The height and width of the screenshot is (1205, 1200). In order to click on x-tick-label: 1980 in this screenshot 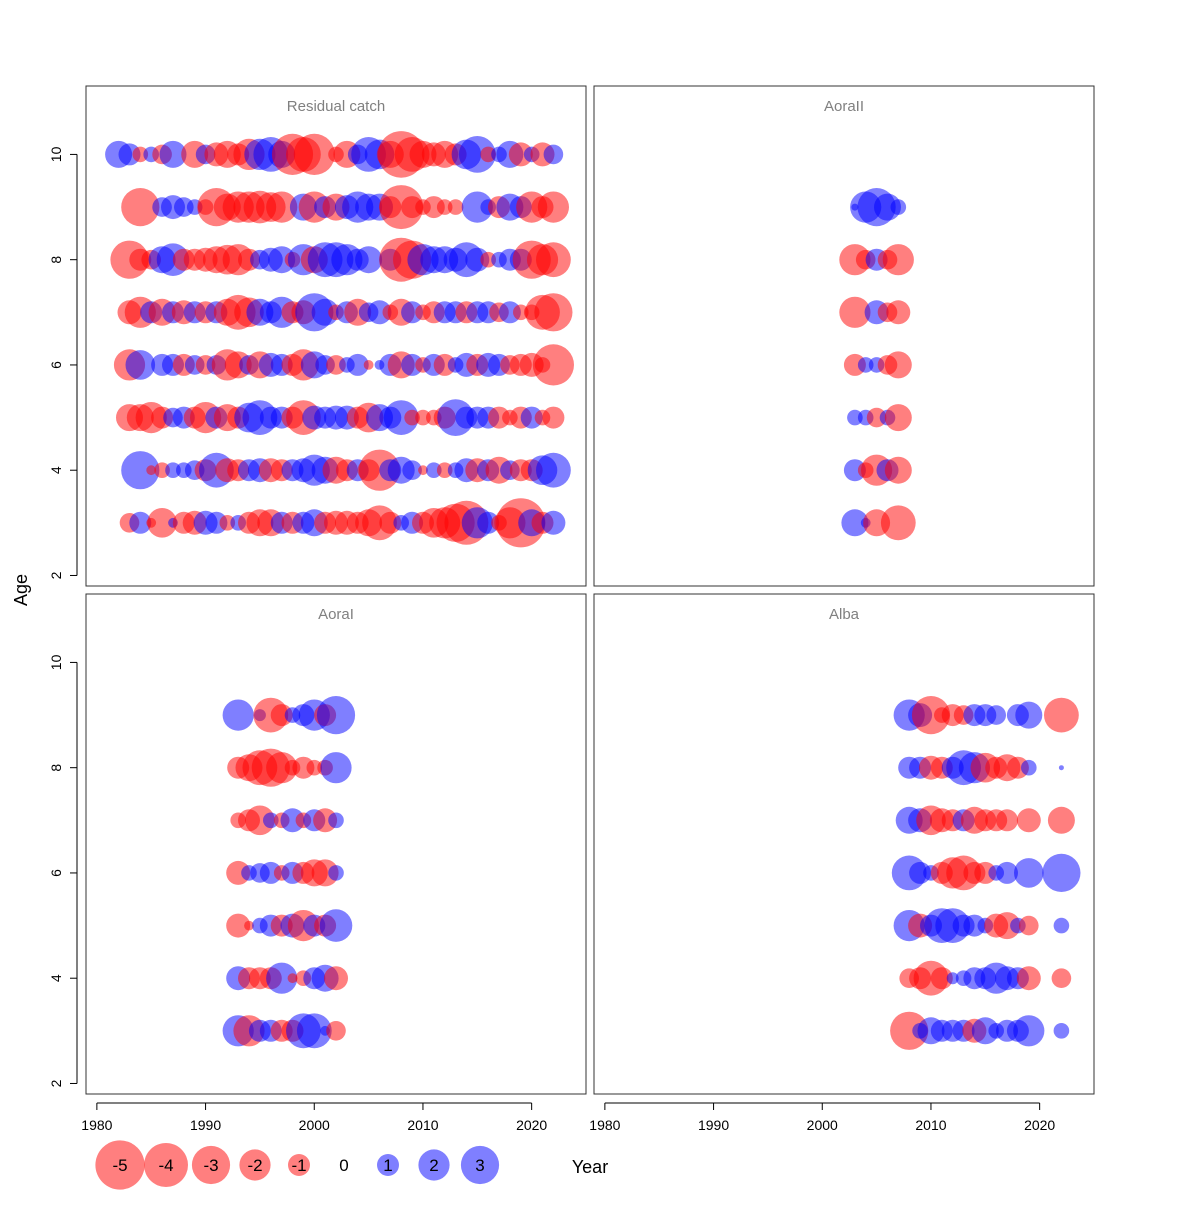, I will do `click(604, 1125)`.